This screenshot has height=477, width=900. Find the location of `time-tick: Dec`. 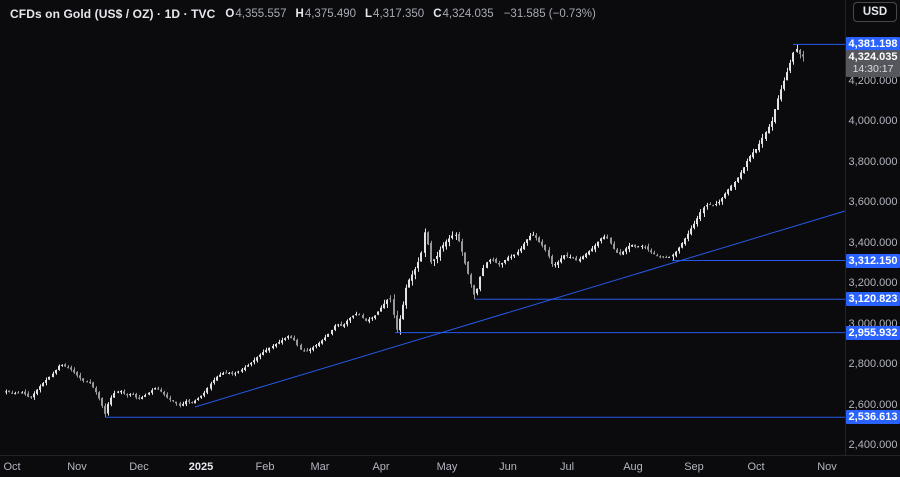

time-tick: Dec is located at coordinates (139, 466).